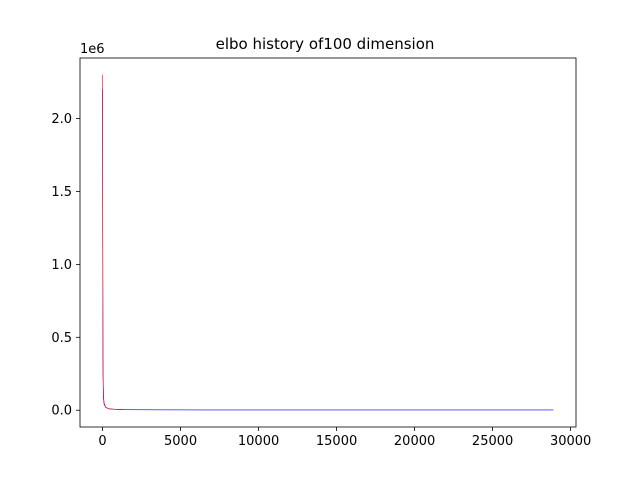 Image resolution: width=640 pixels, height=480 pixels. Describe the element at coordinates (61, 338) in the screenshot. I see `y-tick-label-1: 0.5` at that location.